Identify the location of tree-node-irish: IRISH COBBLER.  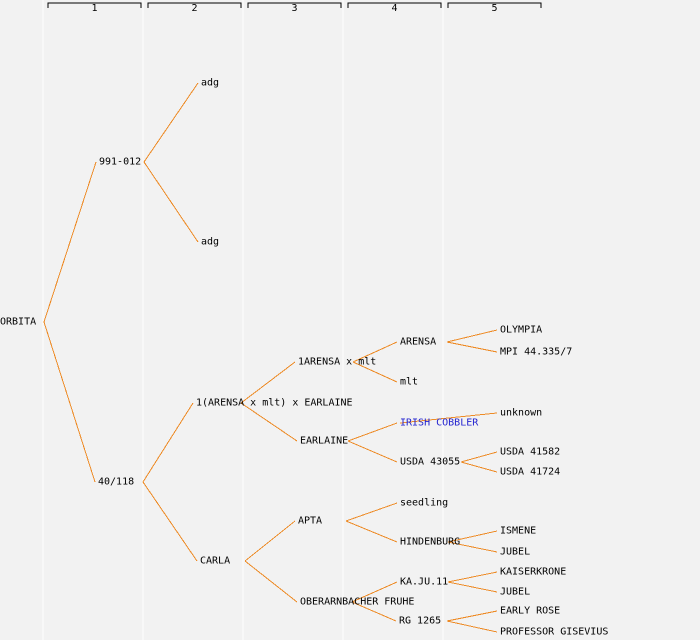
(439, 423).